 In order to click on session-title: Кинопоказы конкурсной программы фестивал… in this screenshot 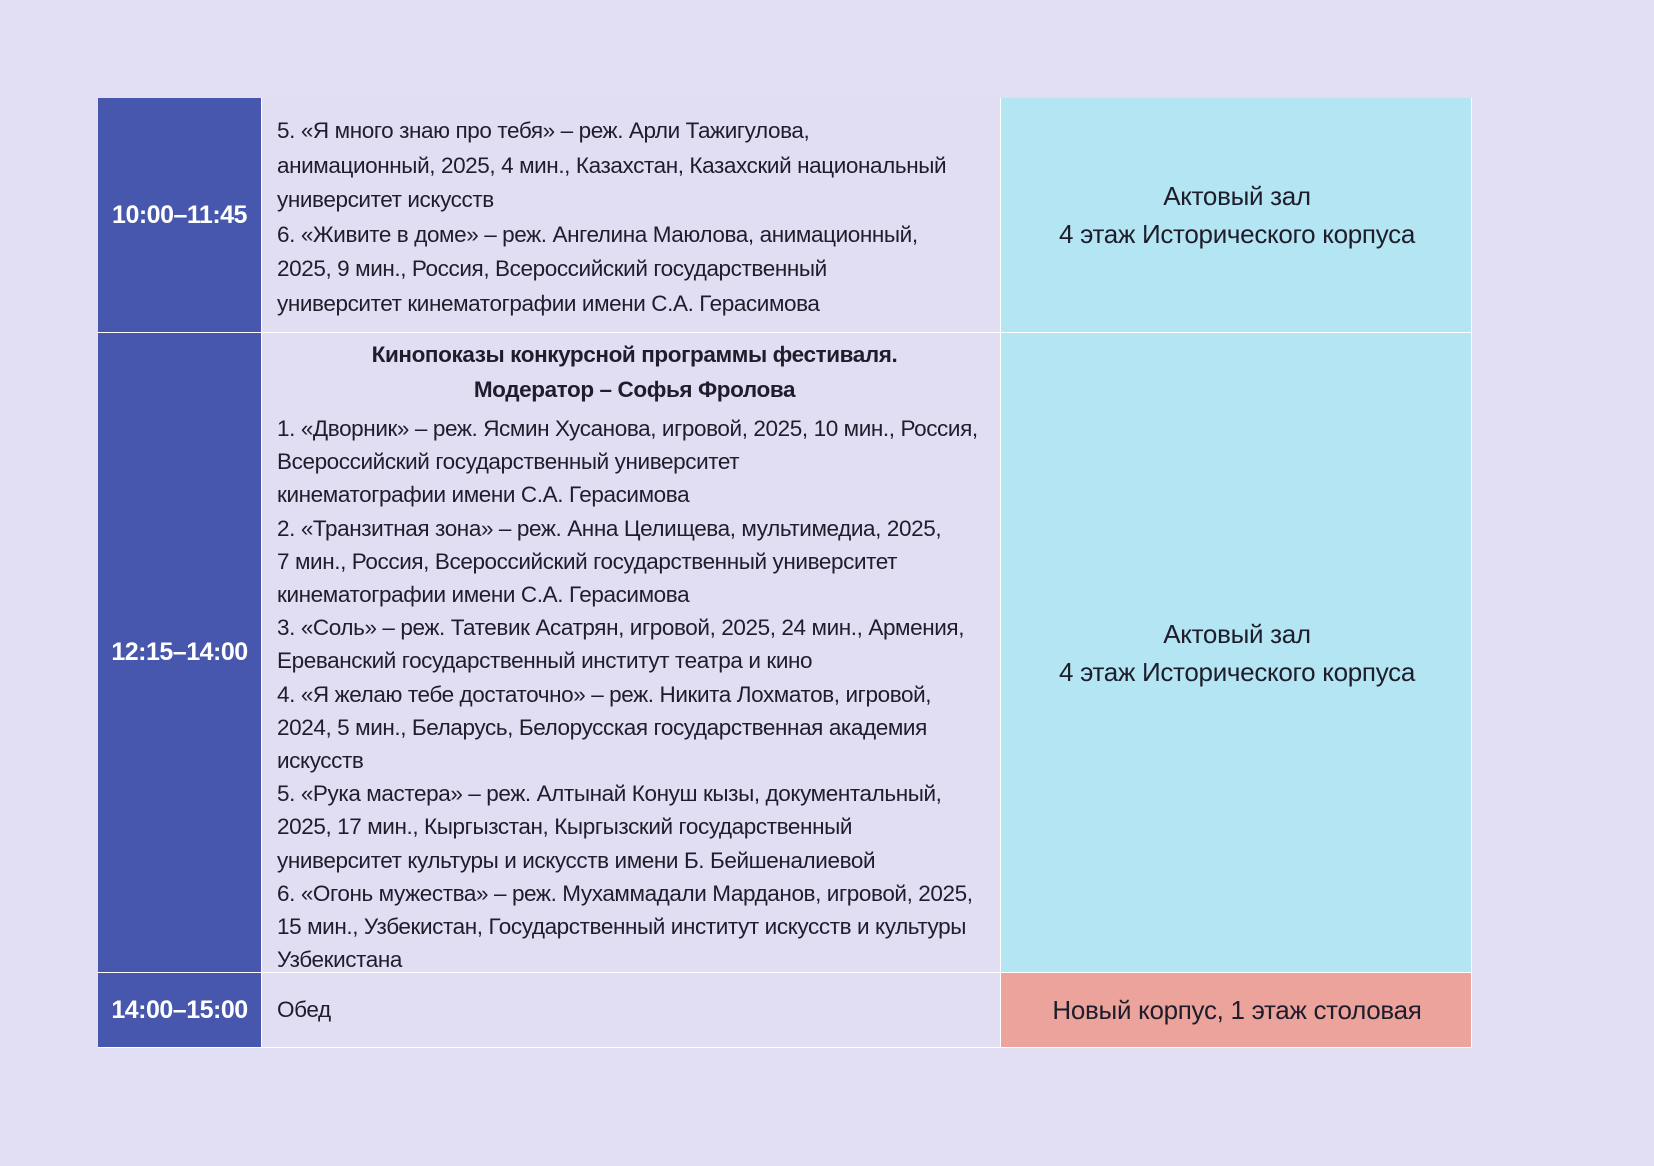, I will do `click(634, 354)`.